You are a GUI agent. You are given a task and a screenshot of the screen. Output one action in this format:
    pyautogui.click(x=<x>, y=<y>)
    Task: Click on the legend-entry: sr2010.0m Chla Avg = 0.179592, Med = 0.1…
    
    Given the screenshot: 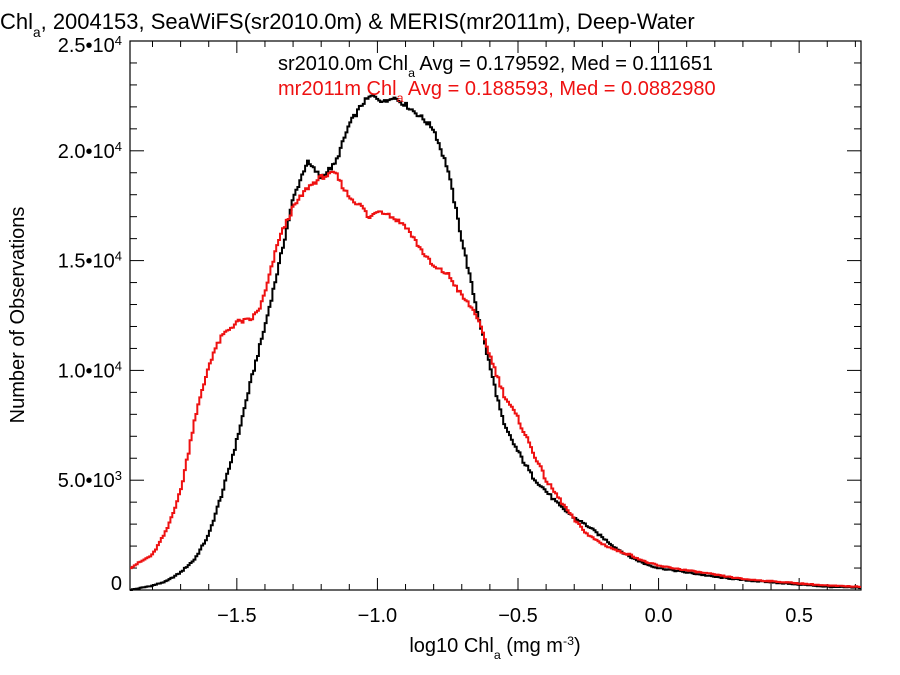 What is the action you would take?
    pyautogui.click(x=495, y=66)
    